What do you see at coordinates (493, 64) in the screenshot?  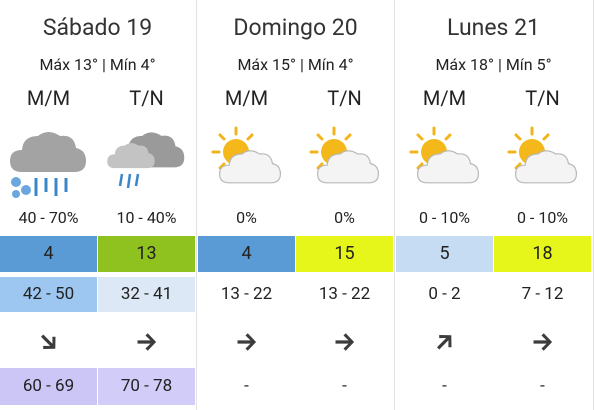 I see `day-temps: Máx 18° | Mín 5°` at bounding box center [493, 64].